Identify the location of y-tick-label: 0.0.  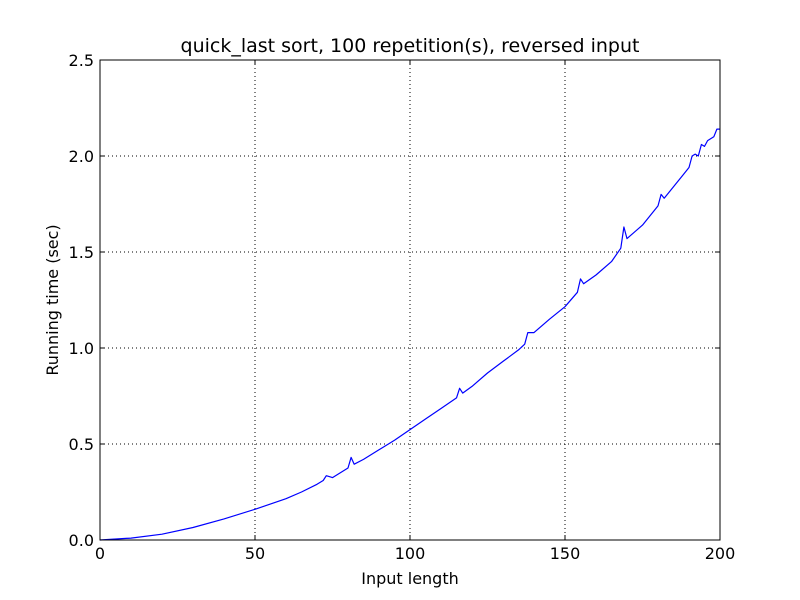
(81, 540).